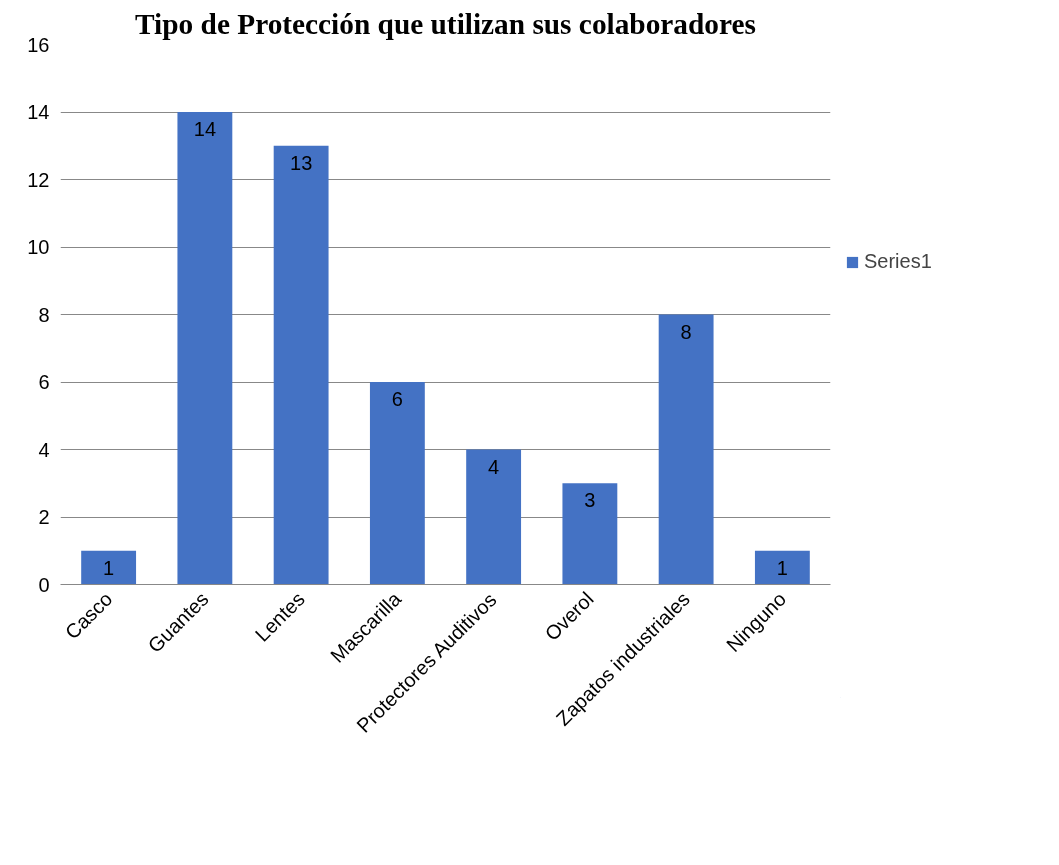 This screenshot has height=865, width=1059. I want to click on y-tick-label: 0, so click(44, 584).